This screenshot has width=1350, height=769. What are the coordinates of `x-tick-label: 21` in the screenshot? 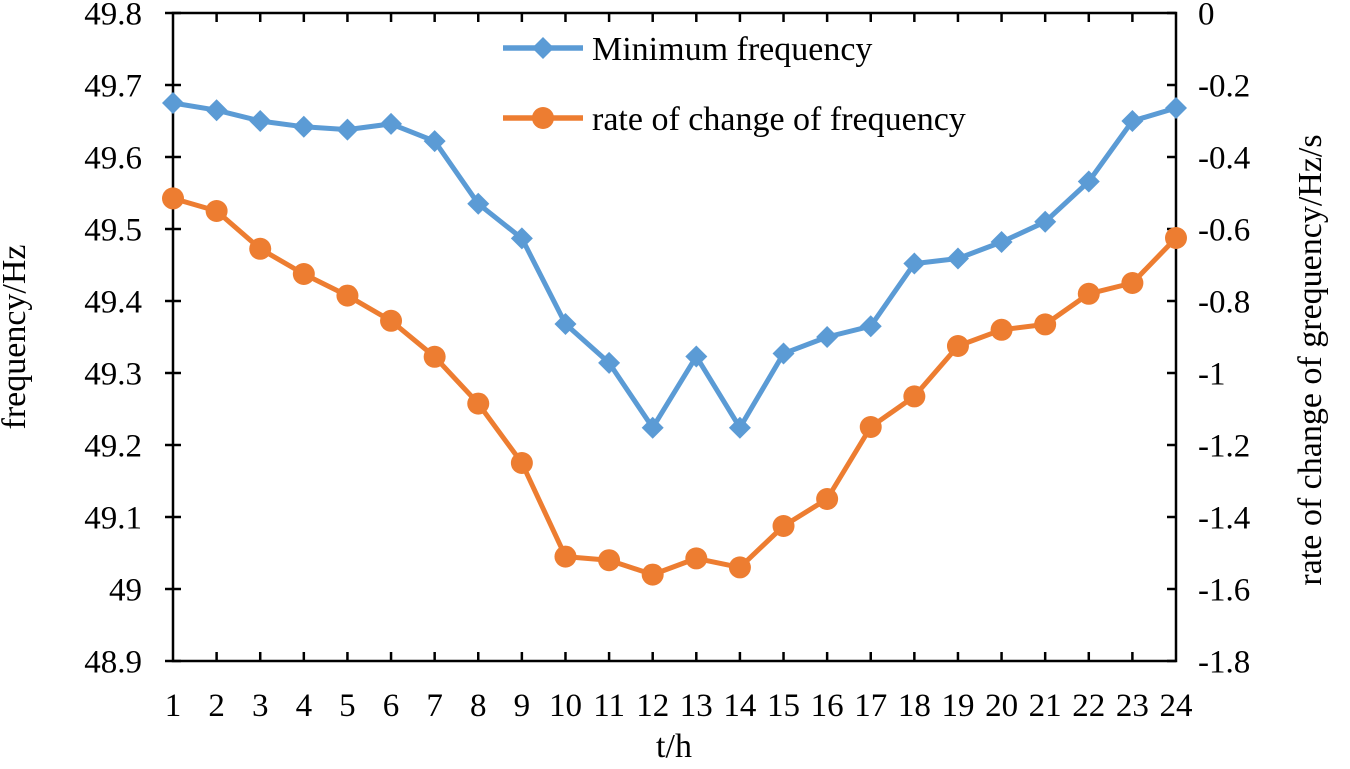 It's located at (1045, 706).